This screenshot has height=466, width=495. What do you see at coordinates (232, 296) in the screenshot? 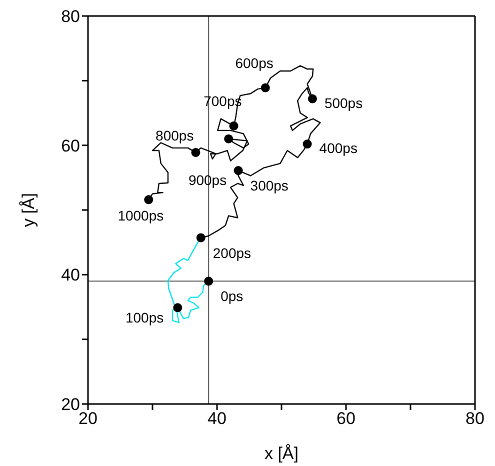
I see `annotation: 0ps` at bounding box center [232, 296].